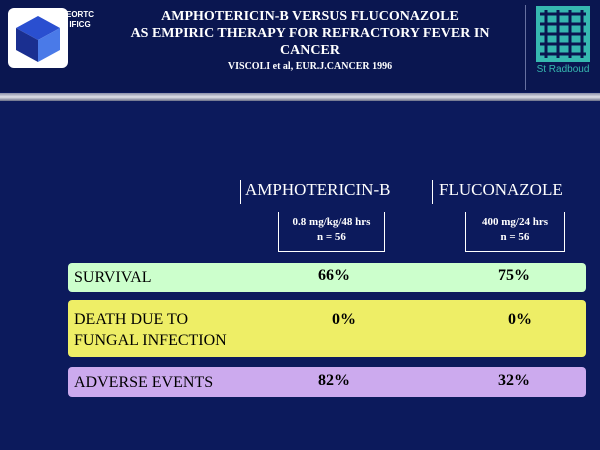 The image size is (600, 450). I want to click on dose-text: 0.8 mg/kg/48 hrs, so click(331, 222).